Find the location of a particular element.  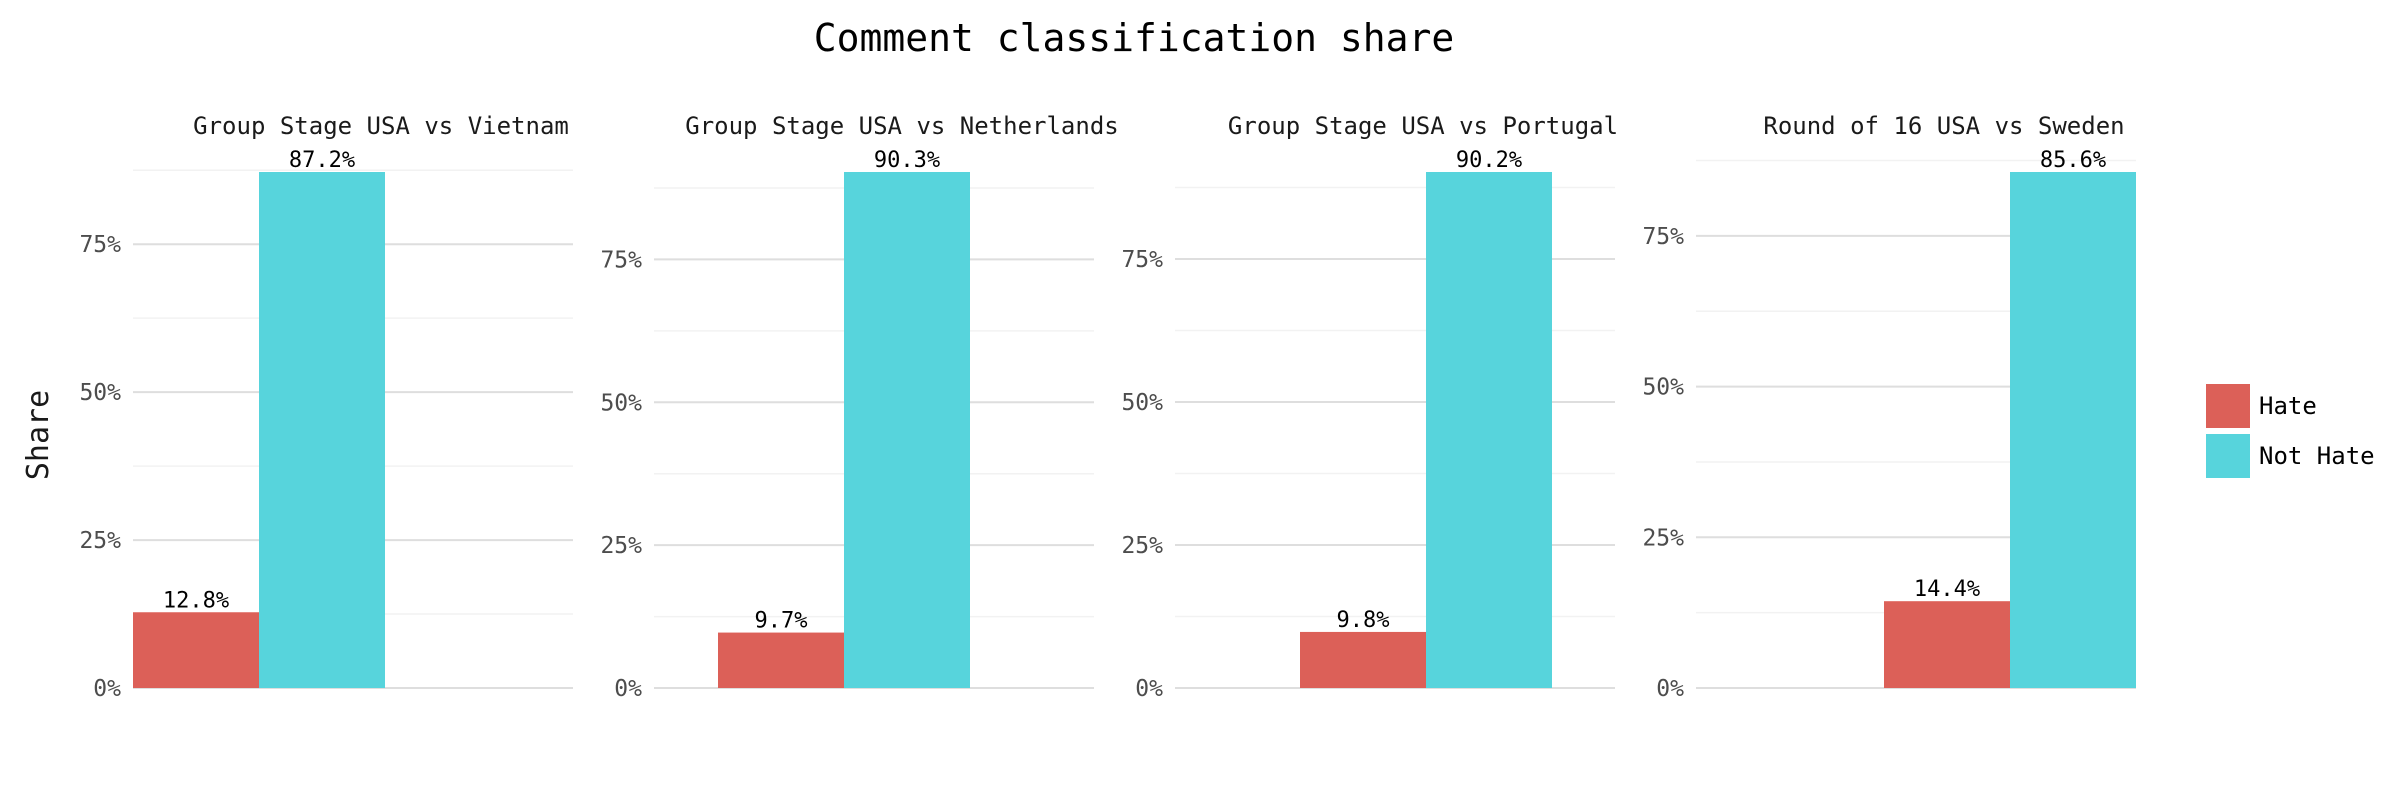

data-label: 90.2% is located at coordinates (1489, 160).